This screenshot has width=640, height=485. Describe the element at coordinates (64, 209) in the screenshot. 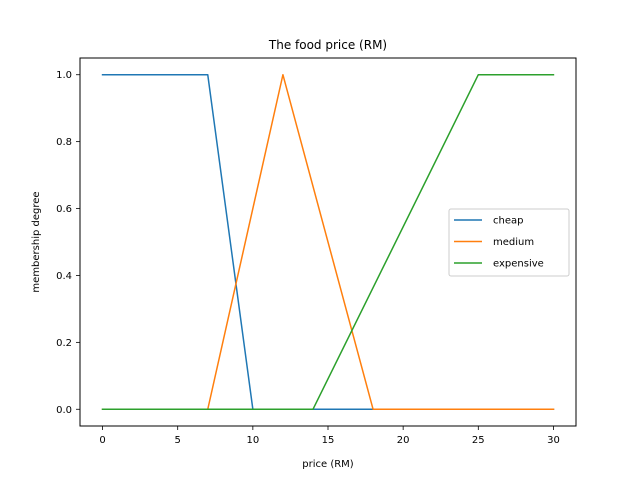

I see `y-tick-label: 0.6` at that location.